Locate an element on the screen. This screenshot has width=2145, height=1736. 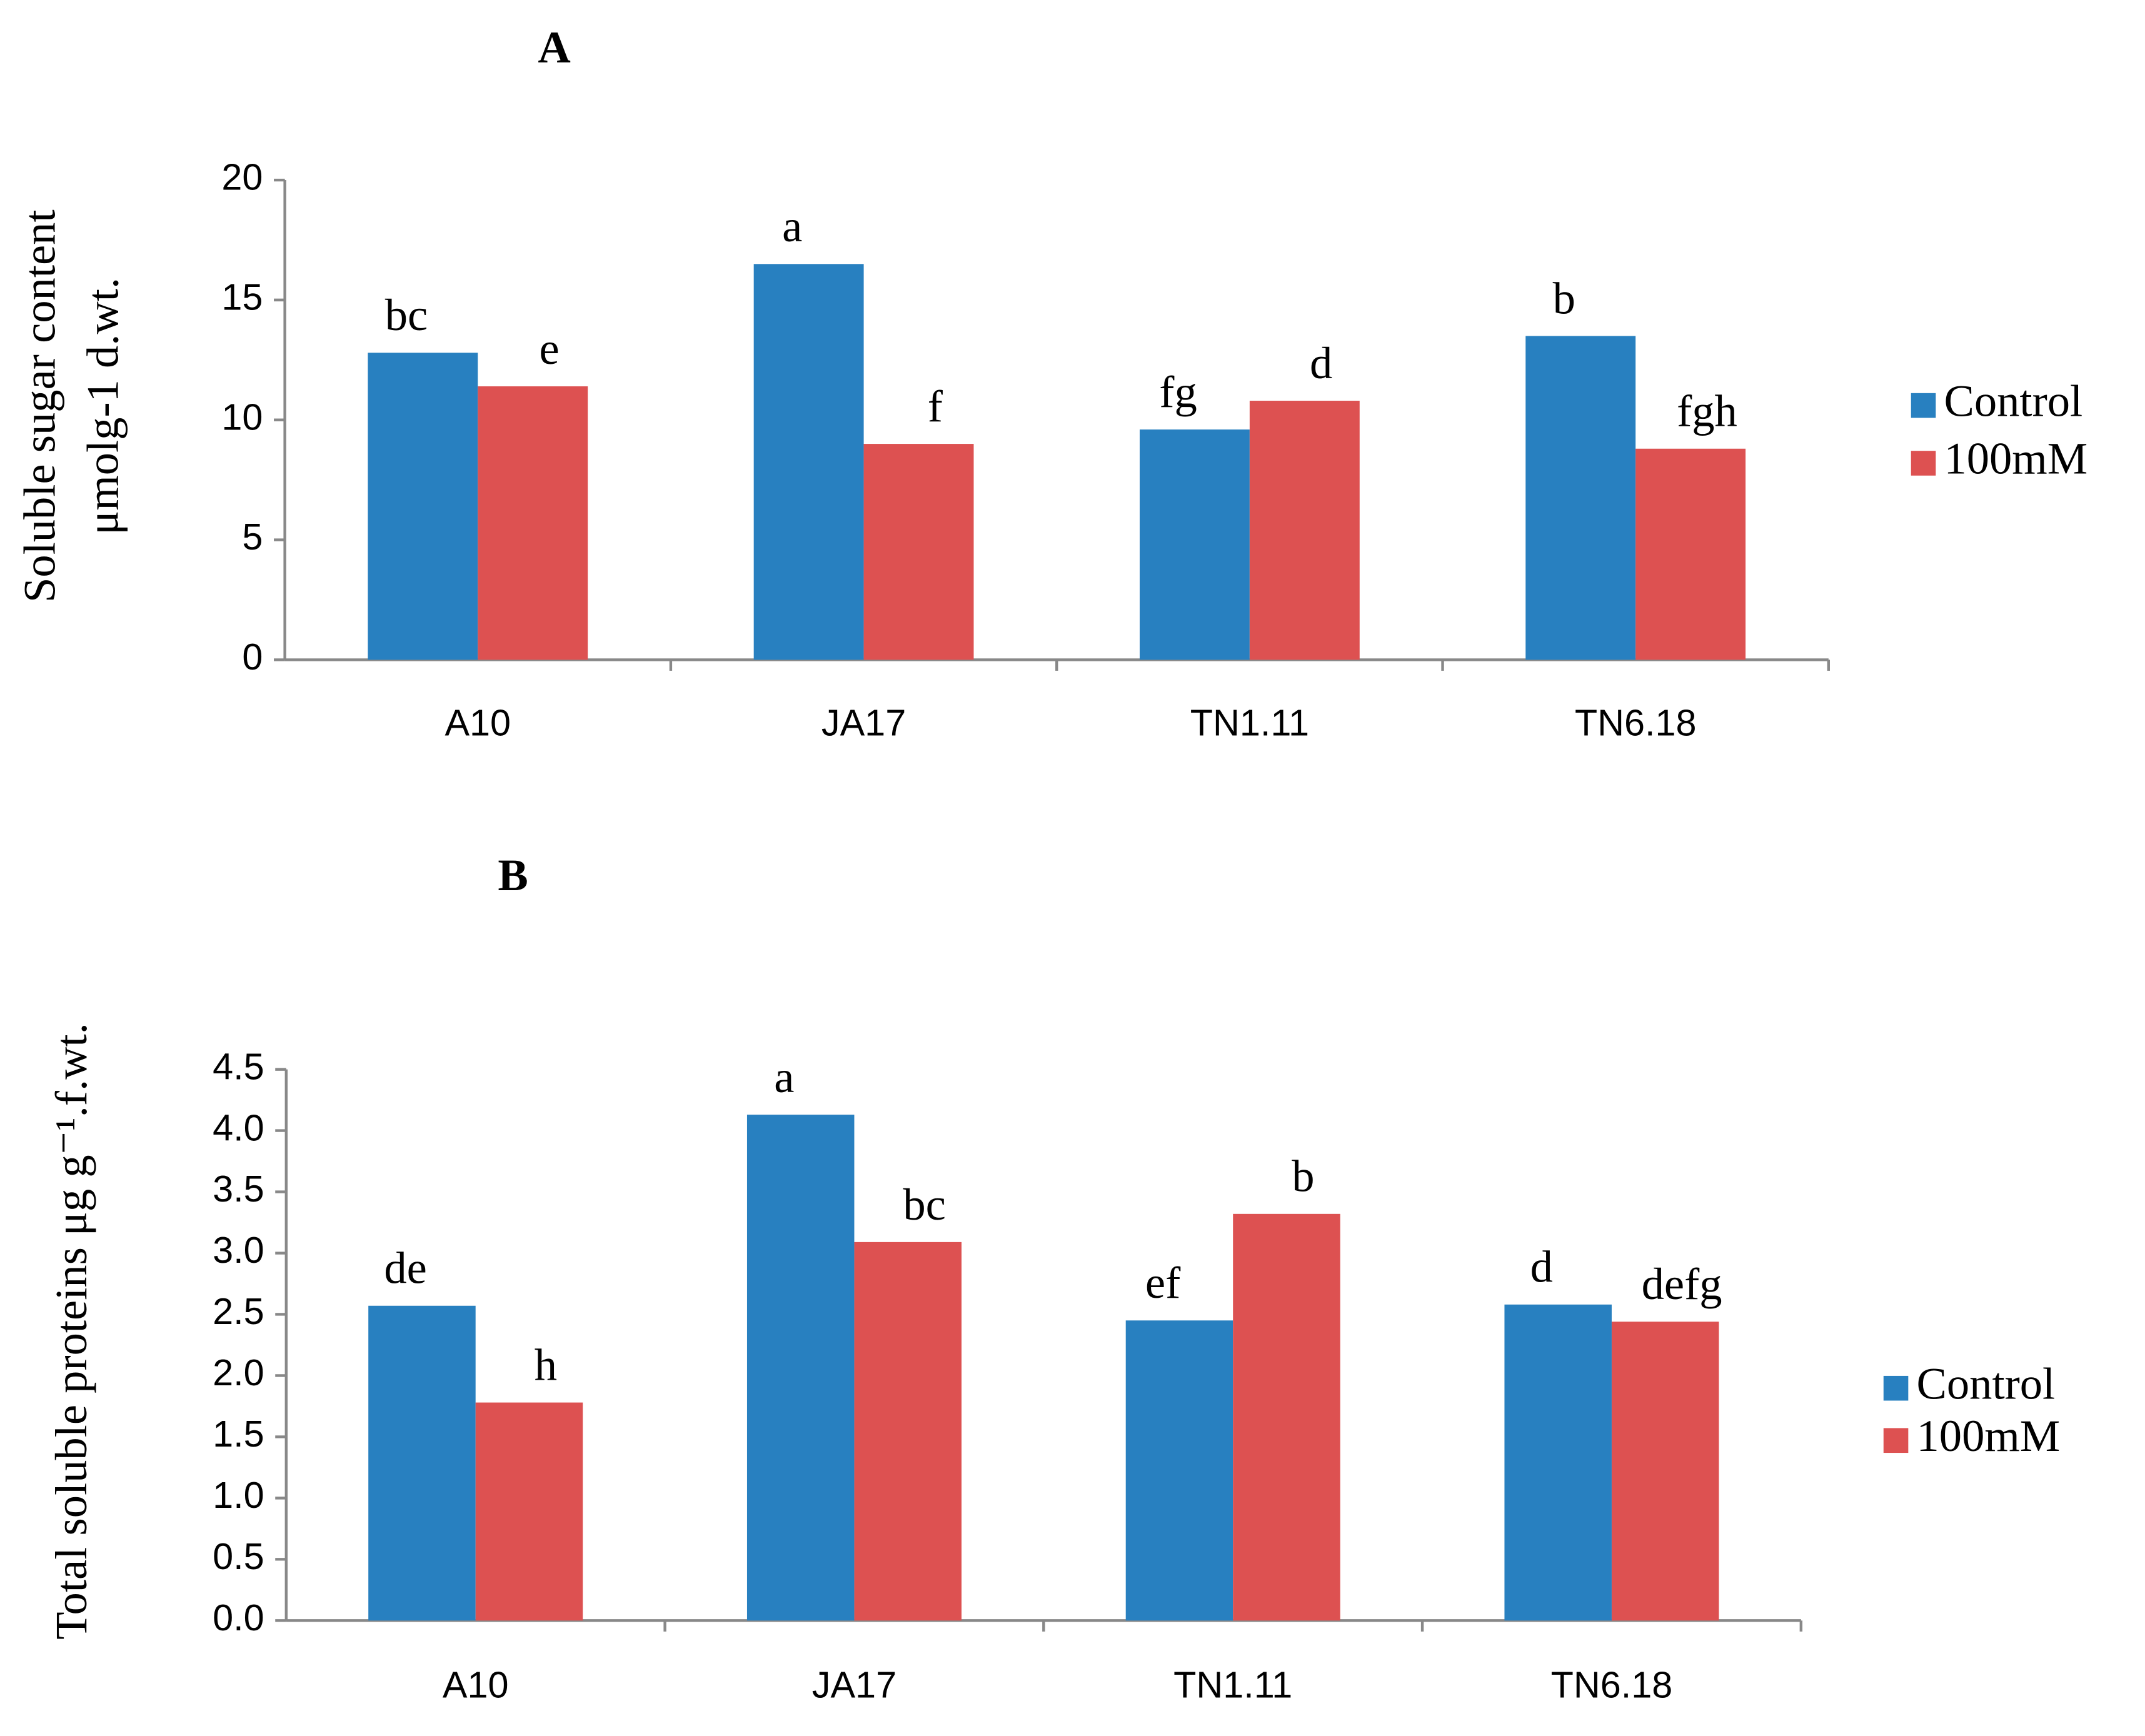
bar-letter: defg is located at coordinates (1682, 1283).